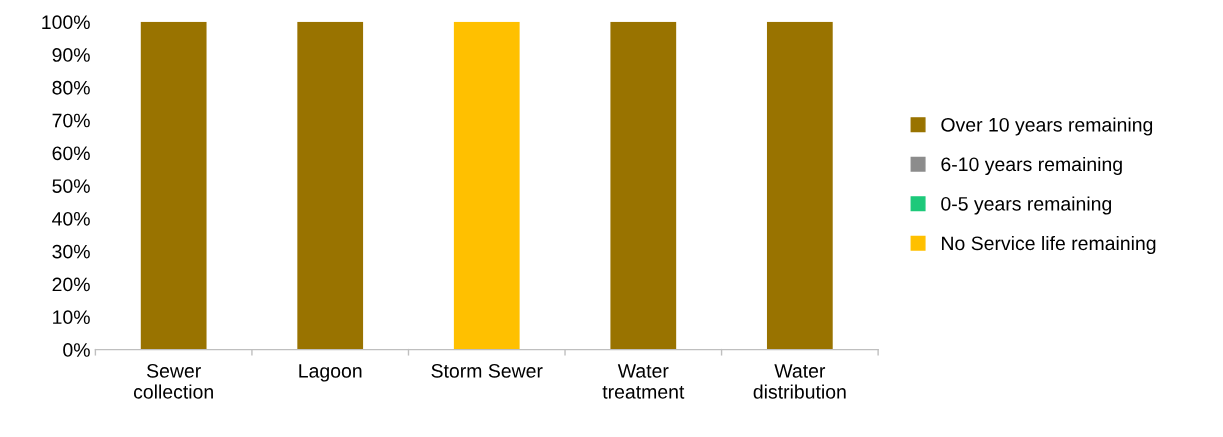 The image size is (1223, 437). What do you see at coordinates (71, 153) in the screenshot?
I see `y-tick-label: 60%` at bounding box center [71, 153].